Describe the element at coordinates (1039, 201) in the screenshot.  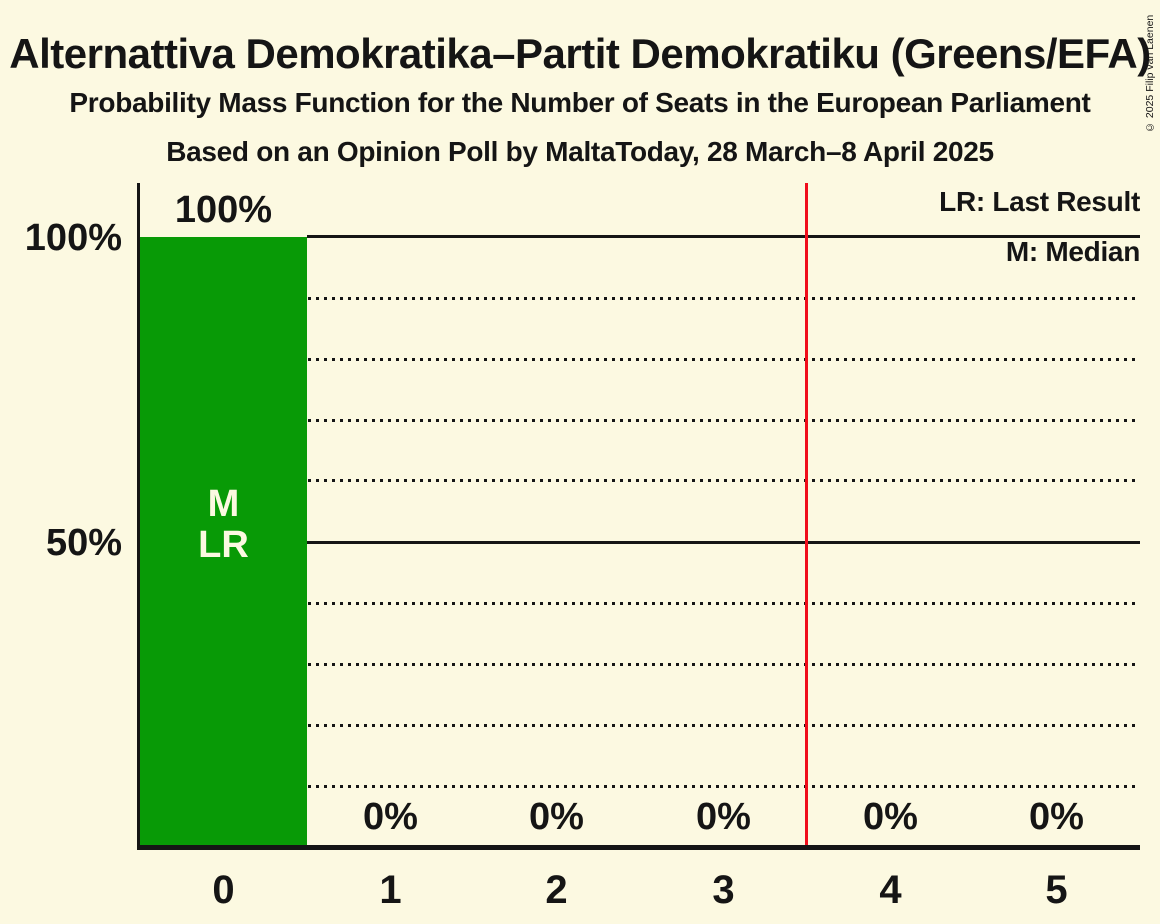
I see `legend-last-result: LR: Last Result` at that location.